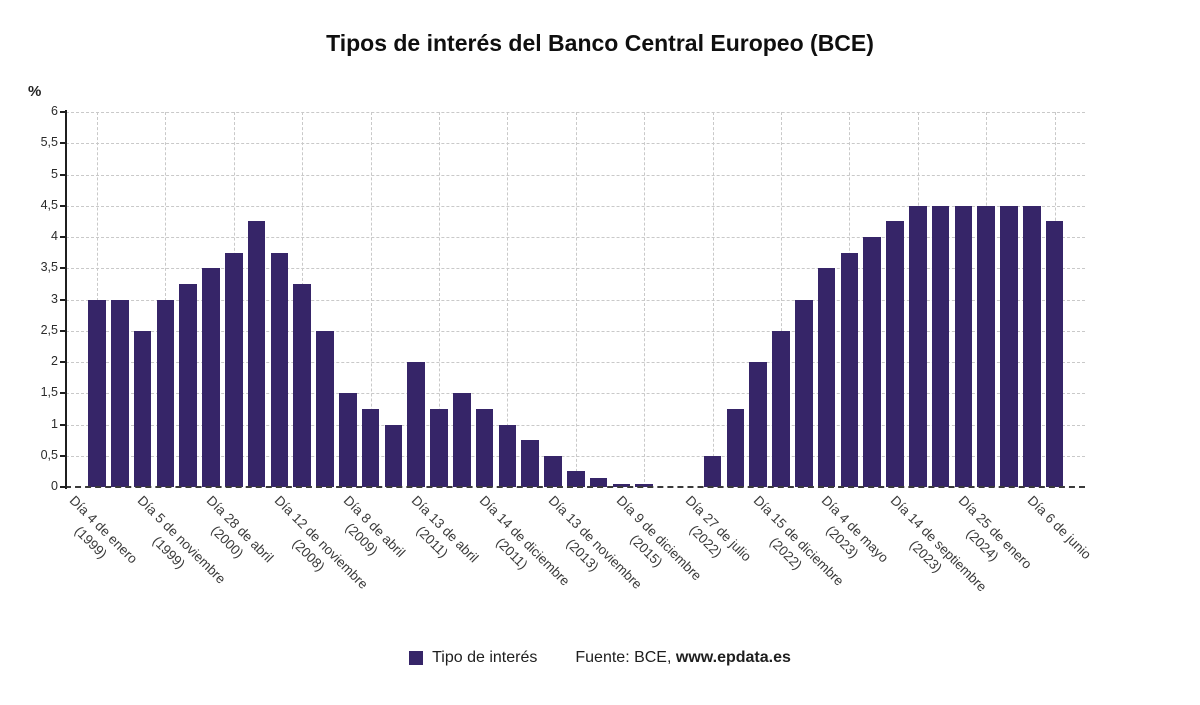 The width and height of the screenshot is (1200, 705). I want to click on epdata-link: www.epdata.es, so click(733, 657).